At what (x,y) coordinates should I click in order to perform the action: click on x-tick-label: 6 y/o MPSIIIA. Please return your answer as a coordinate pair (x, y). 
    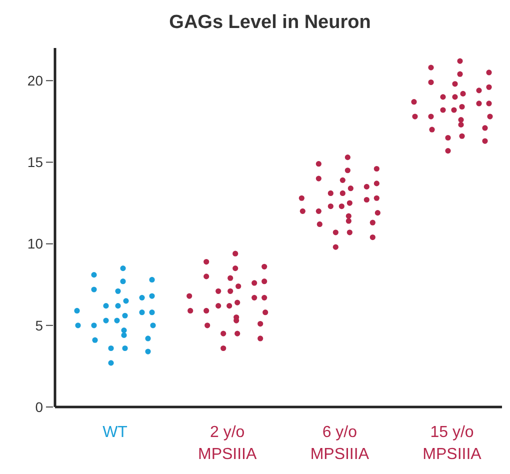
    Looking at the image, I should click on (340, 443).